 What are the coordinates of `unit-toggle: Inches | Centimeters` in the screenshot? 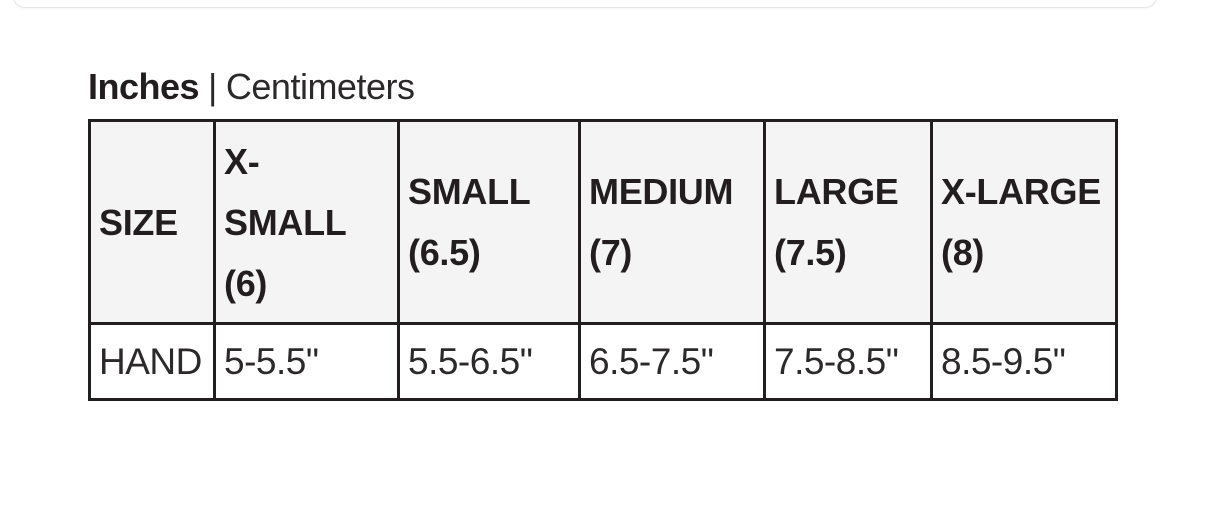 It's located at (603, 87).